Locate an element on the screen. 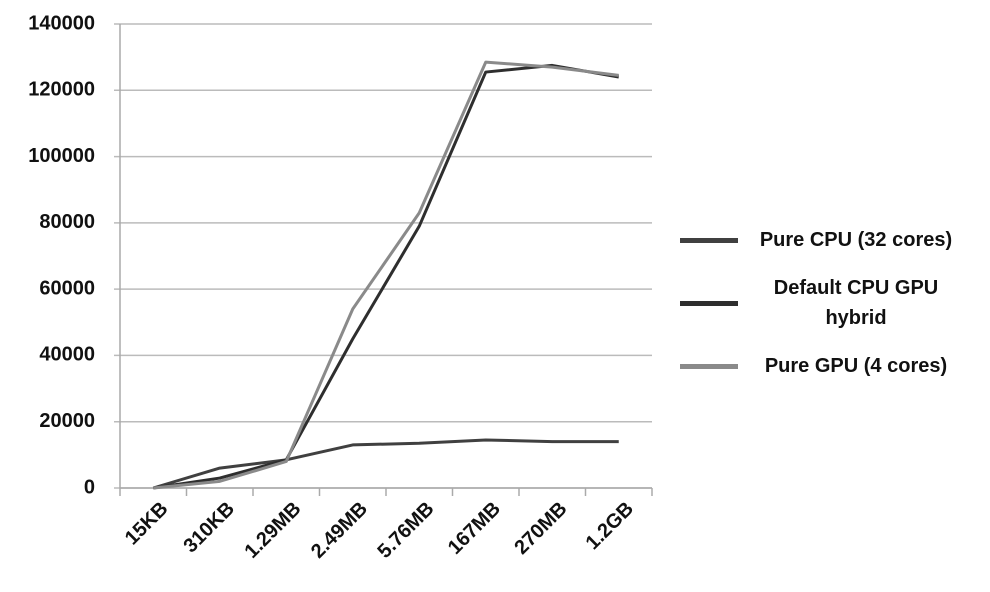  data-line is located at coordinates (385, 464).